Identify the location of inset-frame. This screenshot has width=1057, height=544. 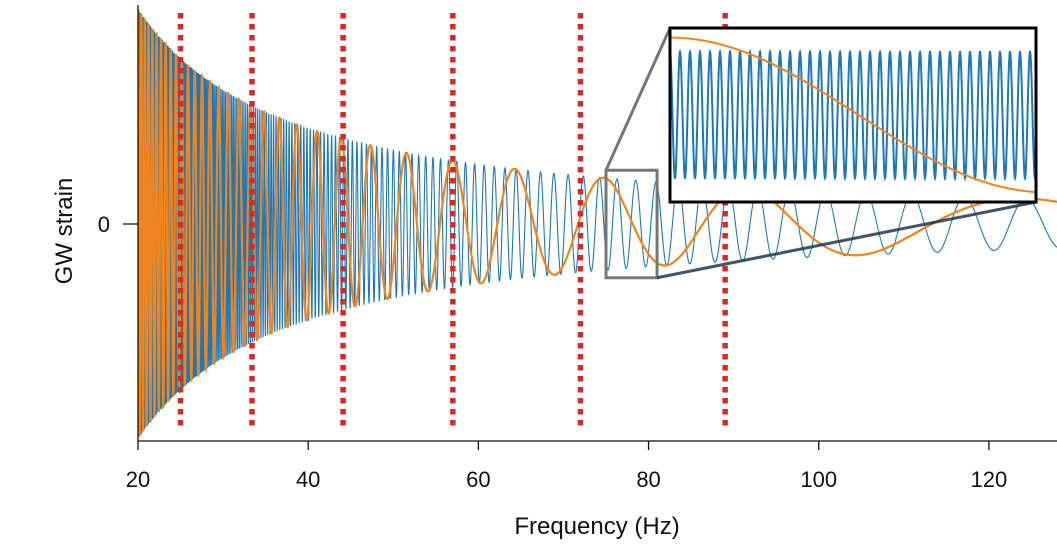
(853, 115).